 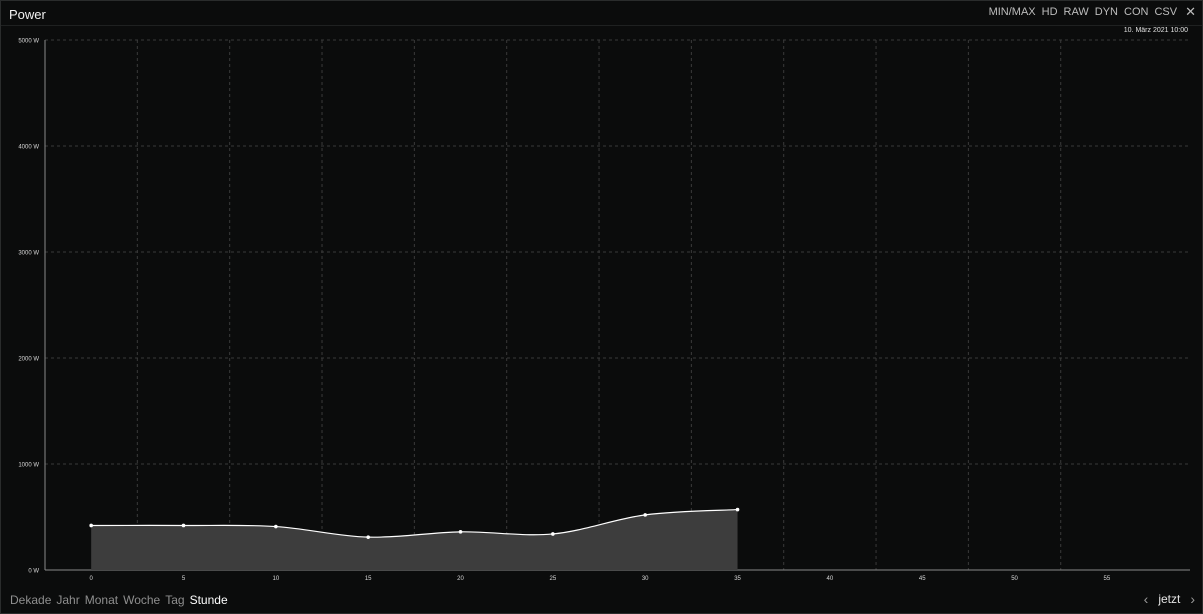 I want to click on csv-button: CSV, so click(x=1166, y=12).